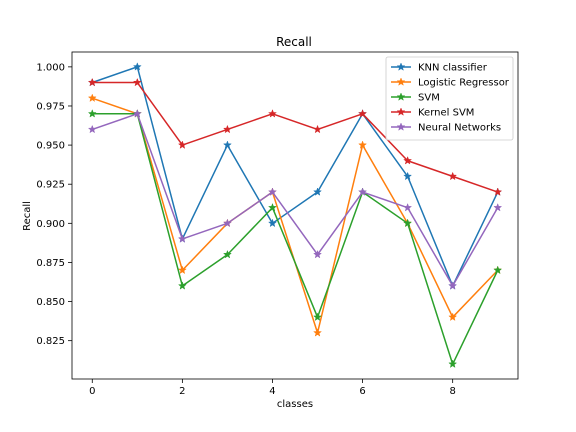  I want to click on legend-item: Logistic Regressor, so click(450, 83).